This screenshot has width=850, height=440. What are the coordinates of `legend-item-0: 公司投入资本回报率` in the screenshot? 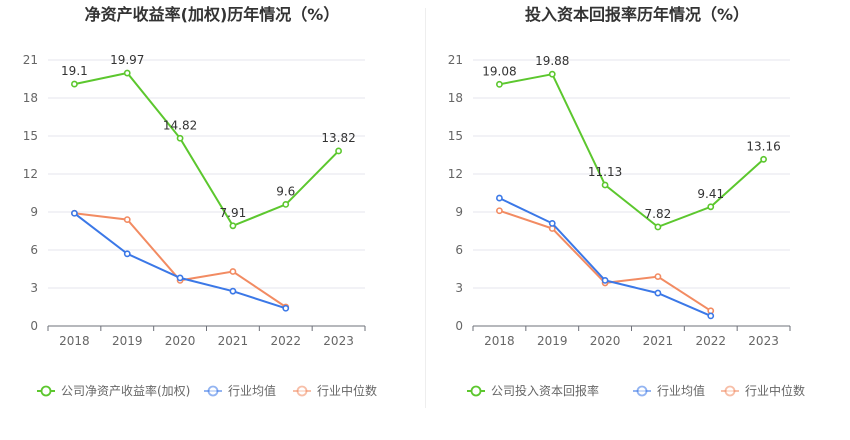 It's located at (533, 390).